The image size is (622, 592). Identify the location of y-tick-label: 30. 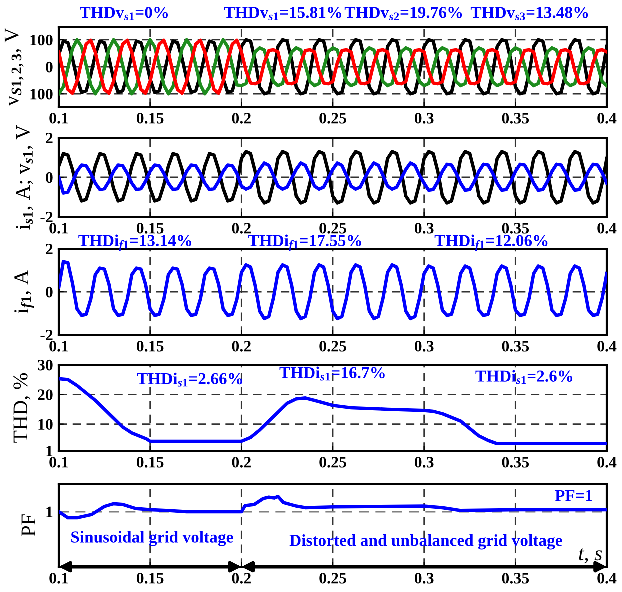
(45, 365).